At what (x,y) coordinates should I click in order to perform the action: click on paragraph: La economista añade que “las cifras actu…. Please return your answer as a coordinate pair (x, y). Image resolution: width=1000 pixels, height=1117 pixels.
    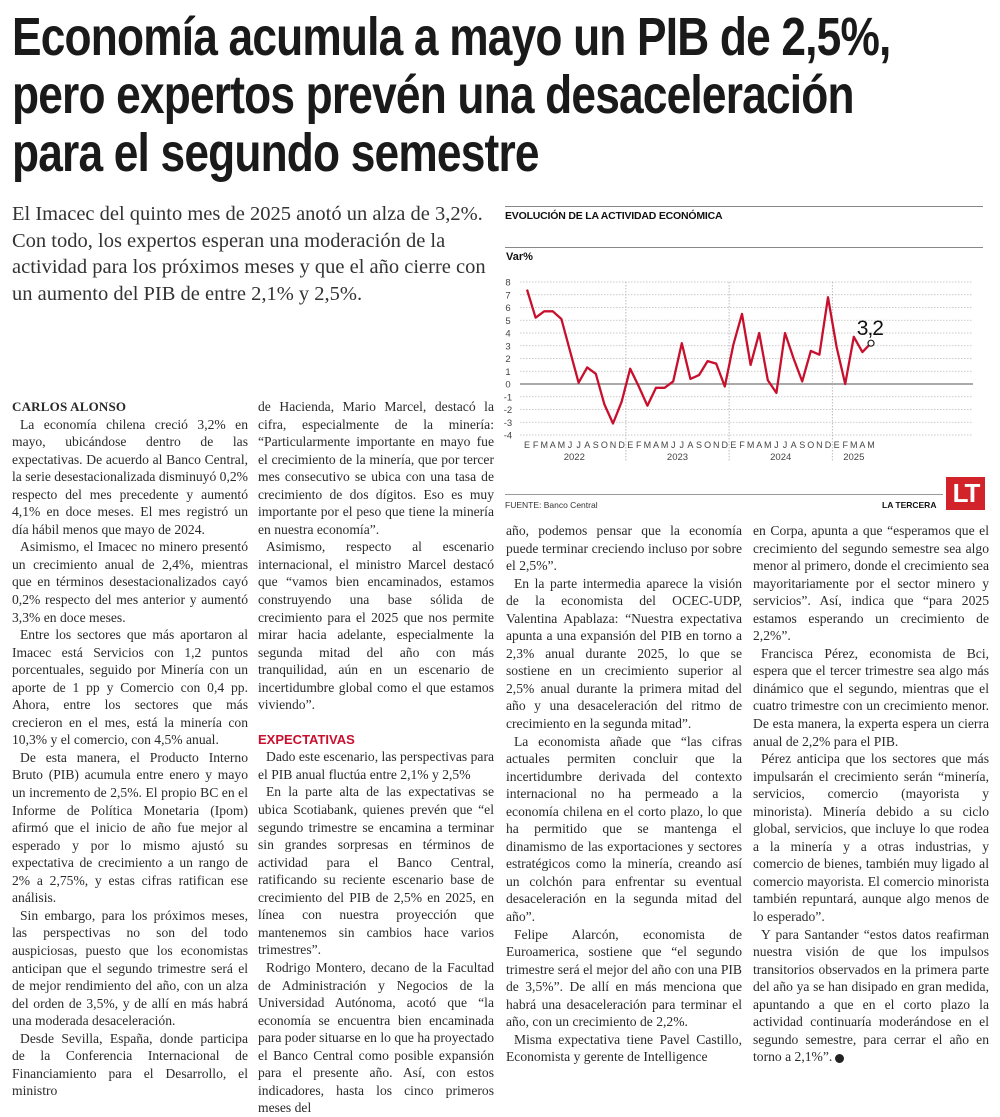
    Looking at the image, I should click on (624, 829).